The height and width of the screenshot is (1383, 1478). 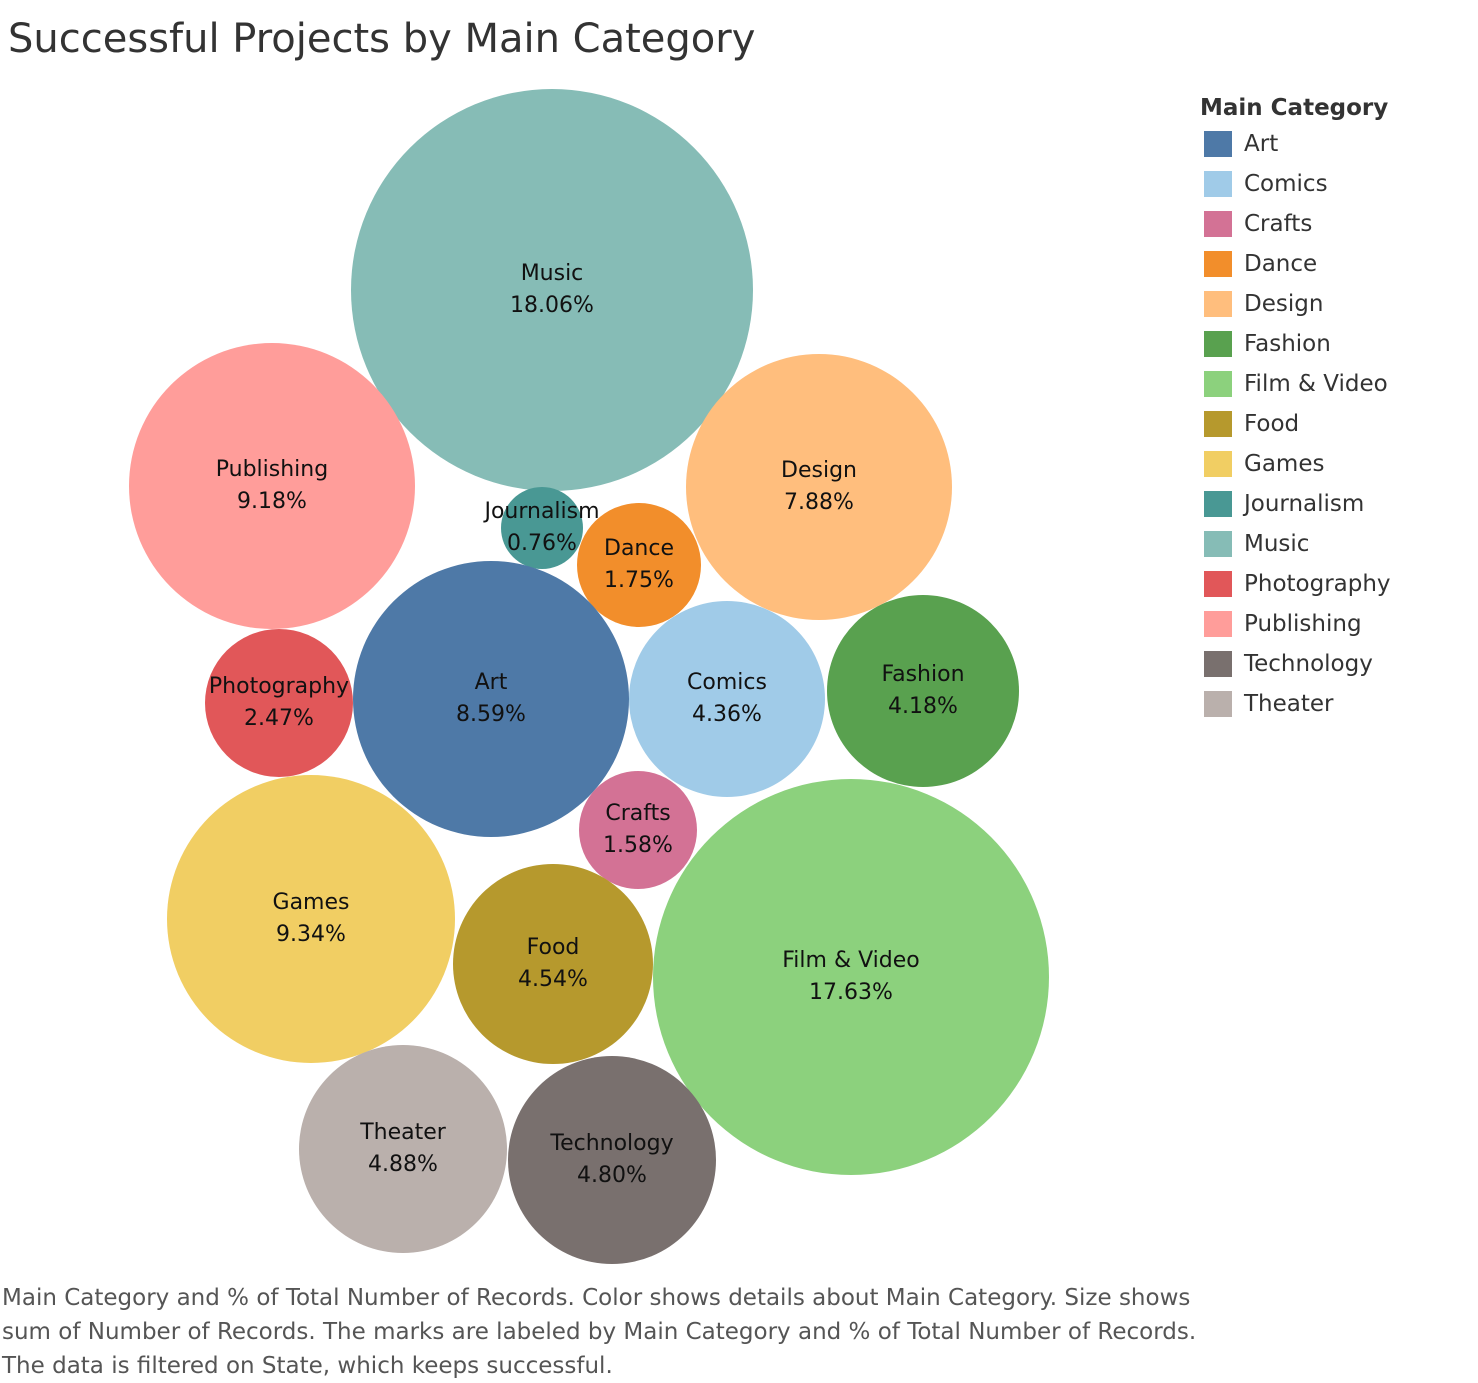 I want to click on bubble-games, so click(x=311, y=919).